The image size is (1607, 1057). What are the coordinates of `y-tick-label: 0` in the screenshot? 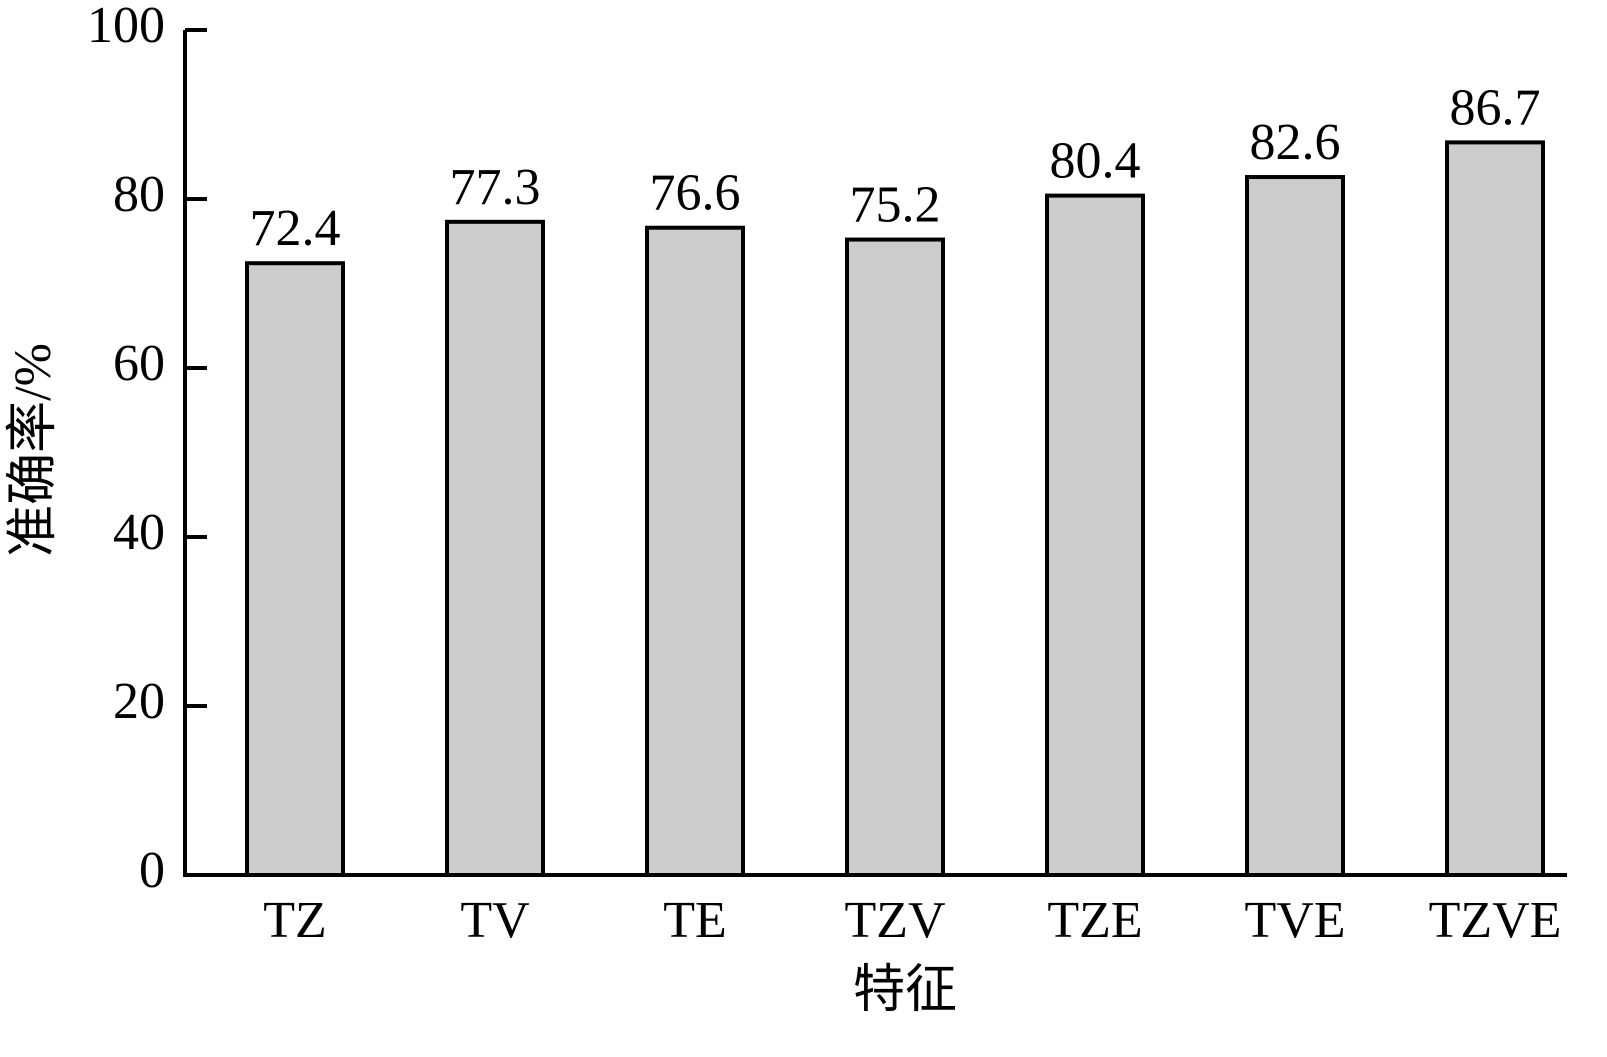 It's located at (152, 870).